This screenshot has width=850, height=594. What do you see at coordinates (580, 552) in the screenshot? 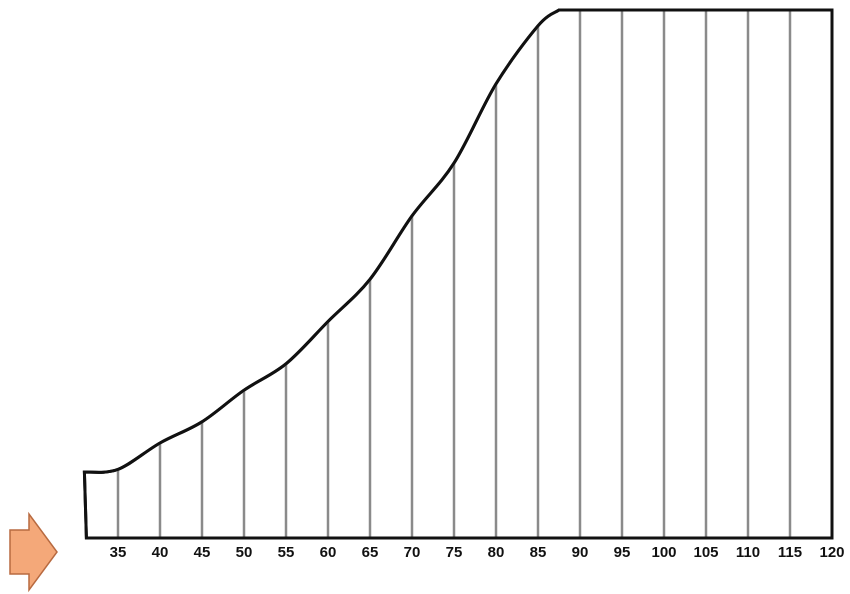
I see `x-tick-label: 90` at bounding box center [580, 552].